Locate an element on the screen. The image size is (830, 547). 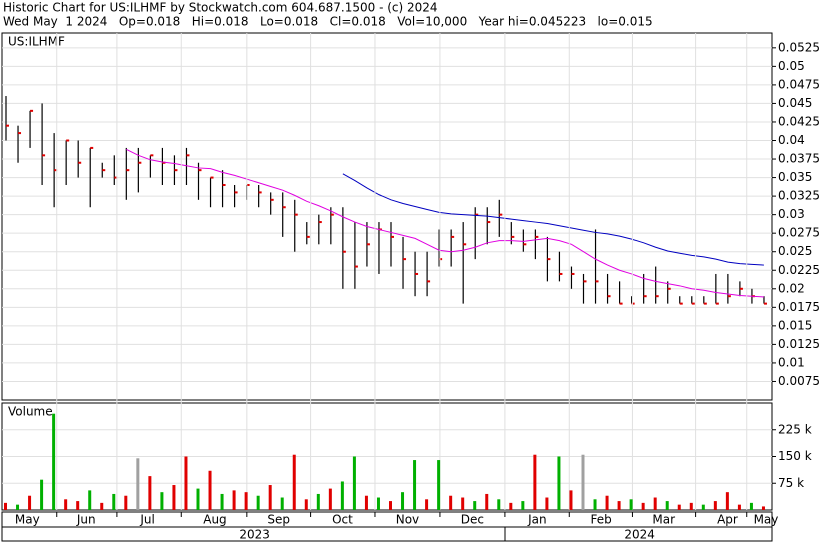
x-tick-label: Aug is located at coordinates (214, 520).